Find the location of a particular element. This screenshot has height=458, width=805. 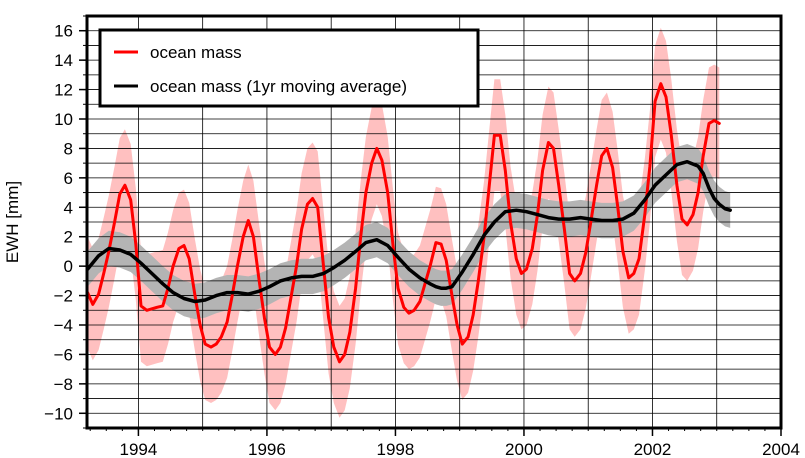

y-tick-label: −4 is located at coordinates (63, 325).